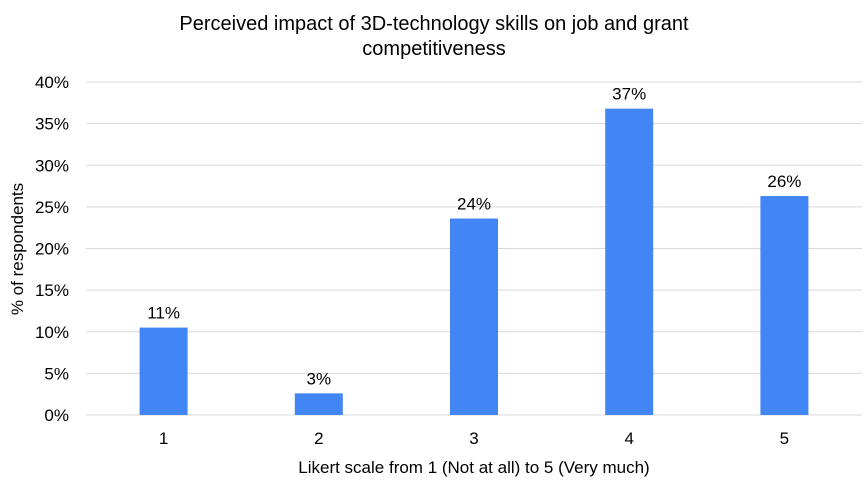  I want to click on y-tick-label: 35%, so click(52, 124).